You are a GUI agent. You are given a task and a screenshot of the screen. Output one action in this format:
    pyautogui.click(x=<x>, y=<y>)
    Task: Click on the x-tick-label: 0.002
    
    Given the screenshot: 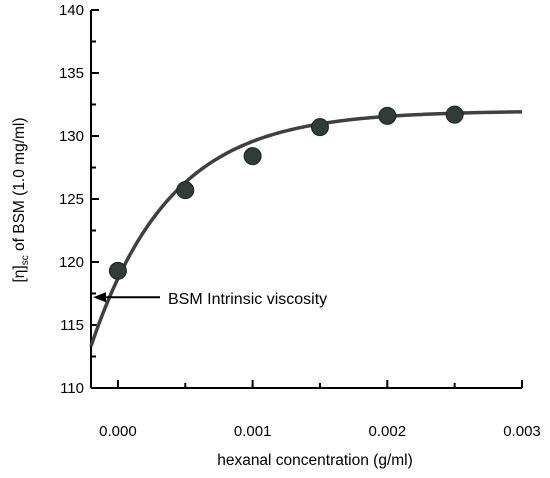 What is the action you would take?
    pyautogui.click(x=388, y=431)
    